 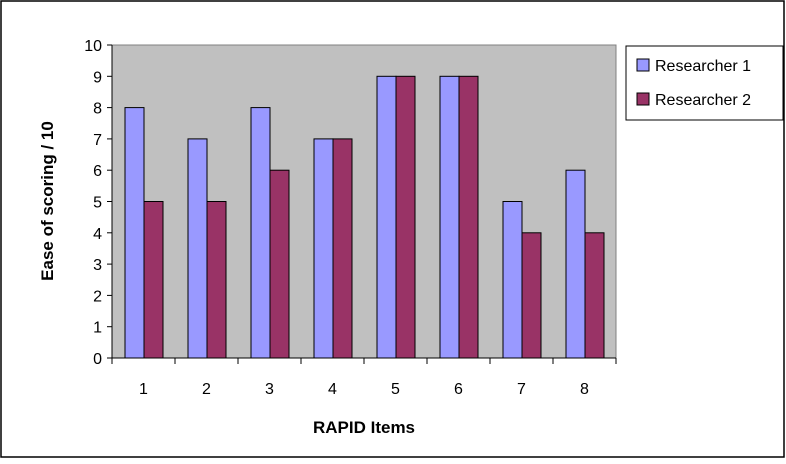 What do you see at coordinates (584, 389) in the screenshot?
I see `x-tick-label-8: 8` at bounding box center [584, 389].